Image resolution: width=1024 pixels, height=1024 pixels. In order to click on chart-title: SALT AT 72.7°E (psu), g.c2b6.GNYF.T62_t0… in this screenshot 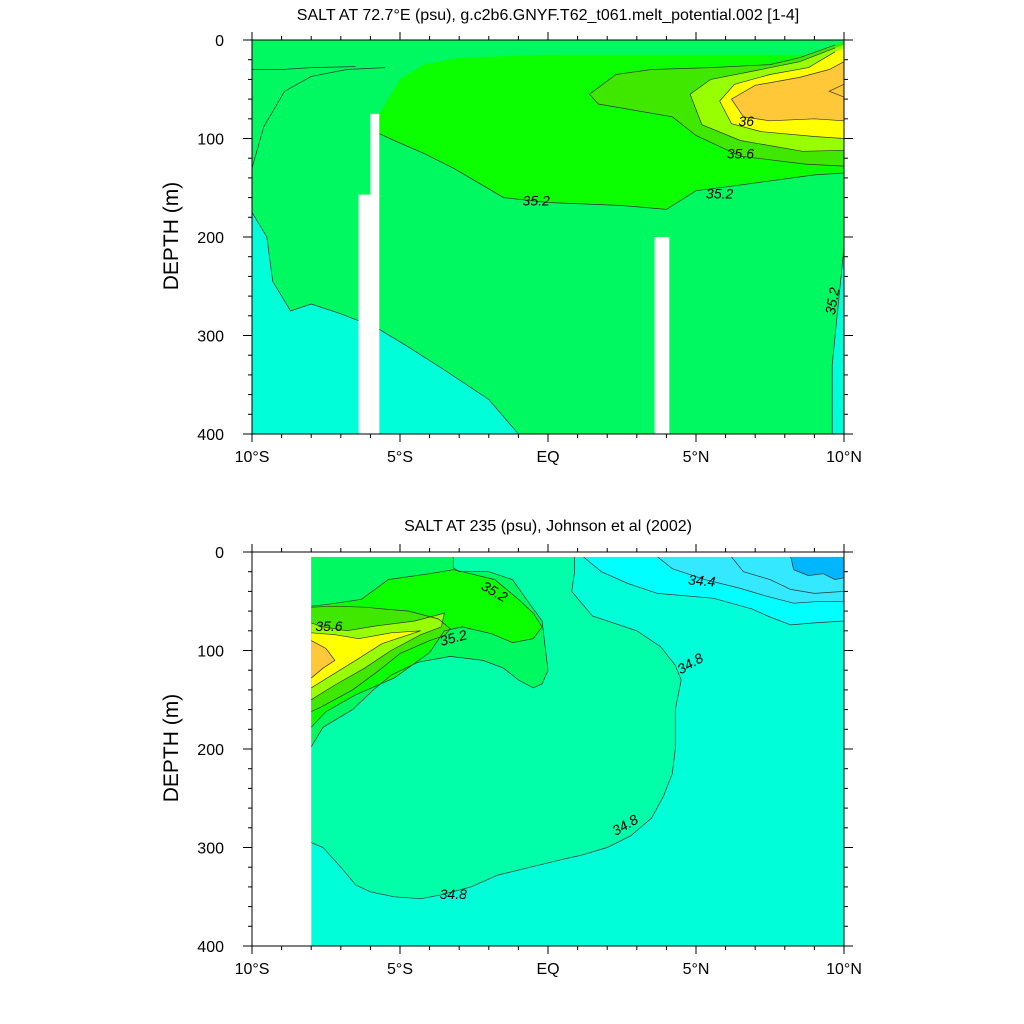, I will do `click(548, 15)`.